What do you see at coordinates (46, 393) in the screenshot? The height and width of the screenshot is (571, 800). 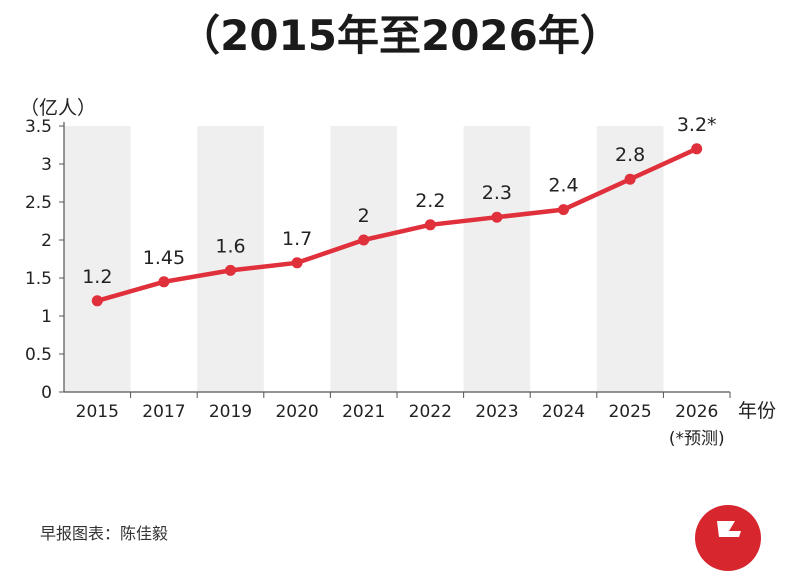 I see `y-tick-label: 0` at bounding box center [46, 393].